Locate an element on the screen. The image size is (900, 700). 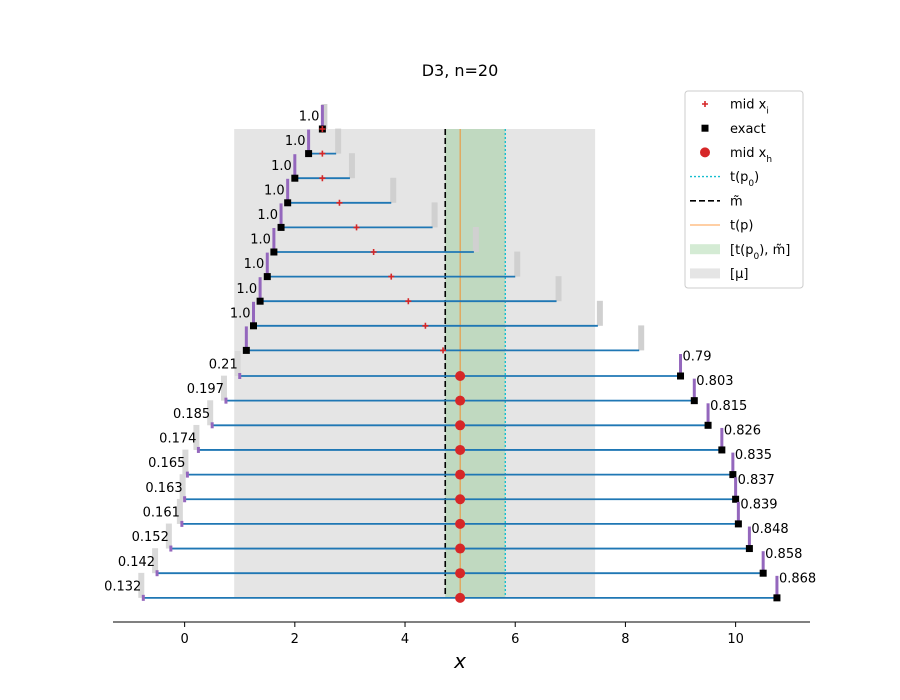
x-tick-label: 10 is located at coordinates (735, 639).